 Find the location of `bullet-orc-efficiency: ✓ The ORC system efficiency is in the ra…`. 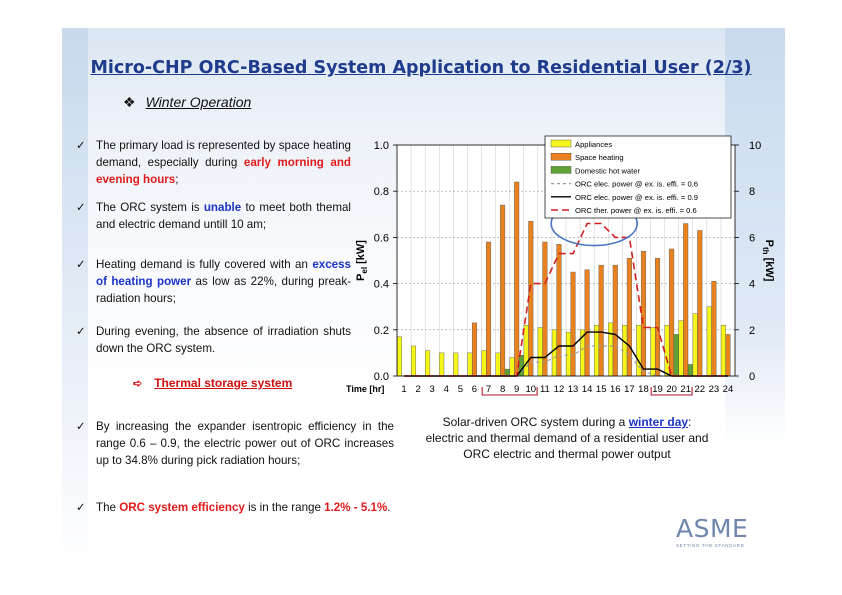

bullet-orc-efficiency: ✓ The ORC system efficiency is in the ra… is located at coordinates (233, 507).